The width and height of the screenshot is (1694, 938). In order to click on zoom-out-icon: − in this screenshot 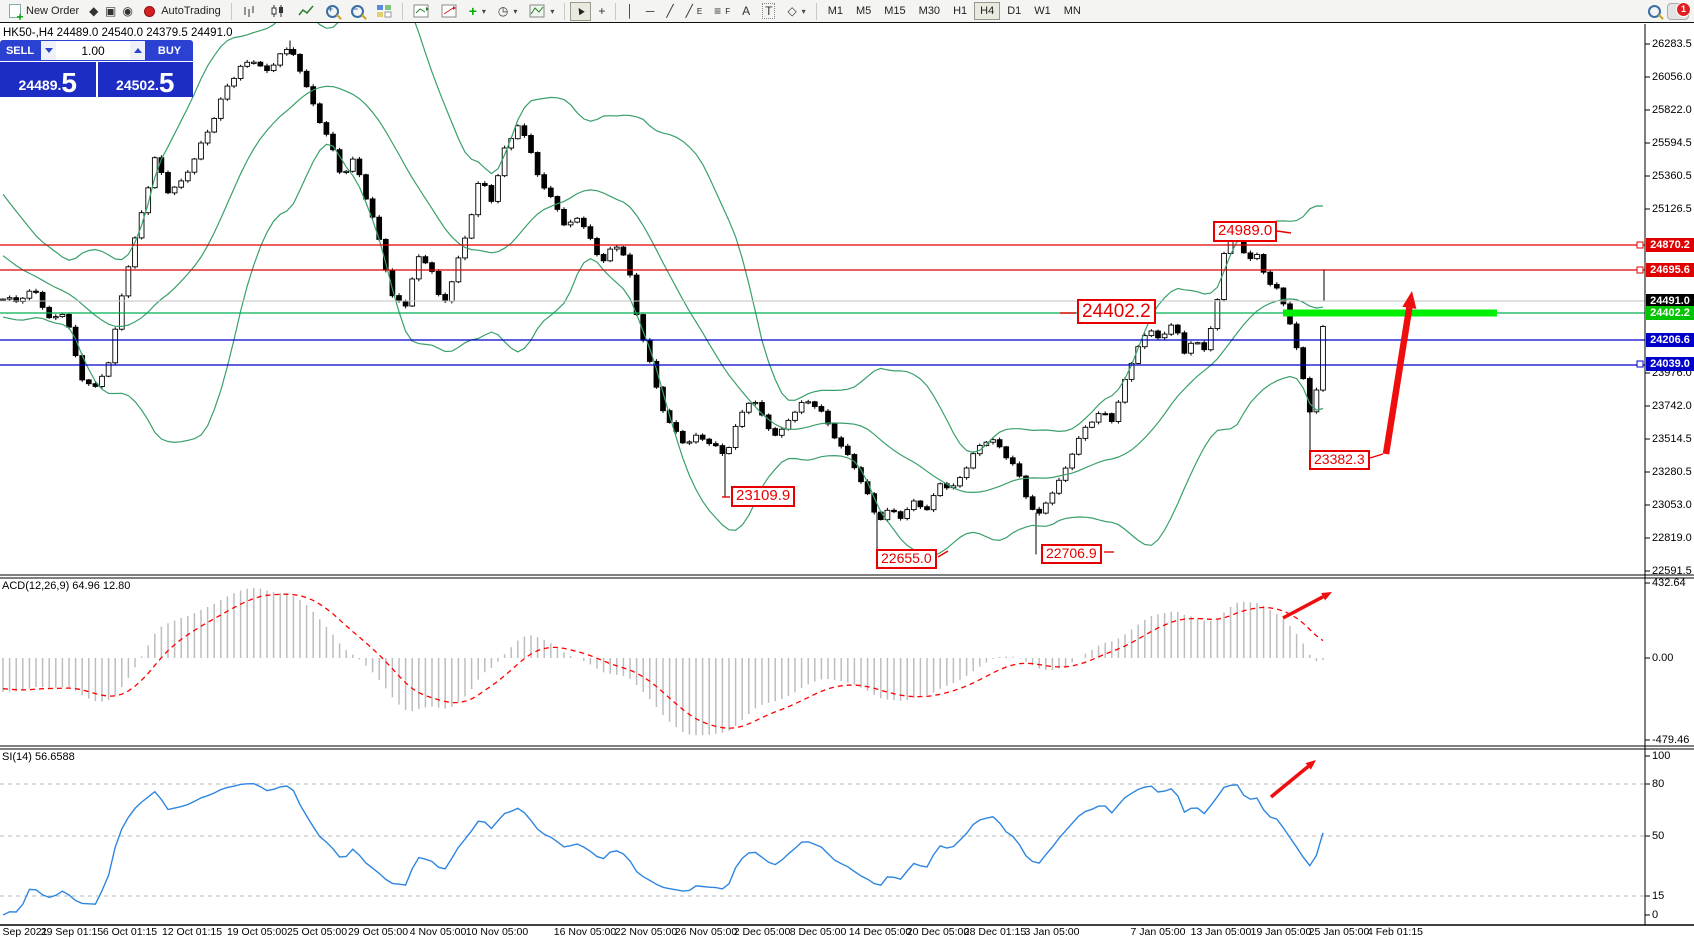, I will do `click(357, 11)`.